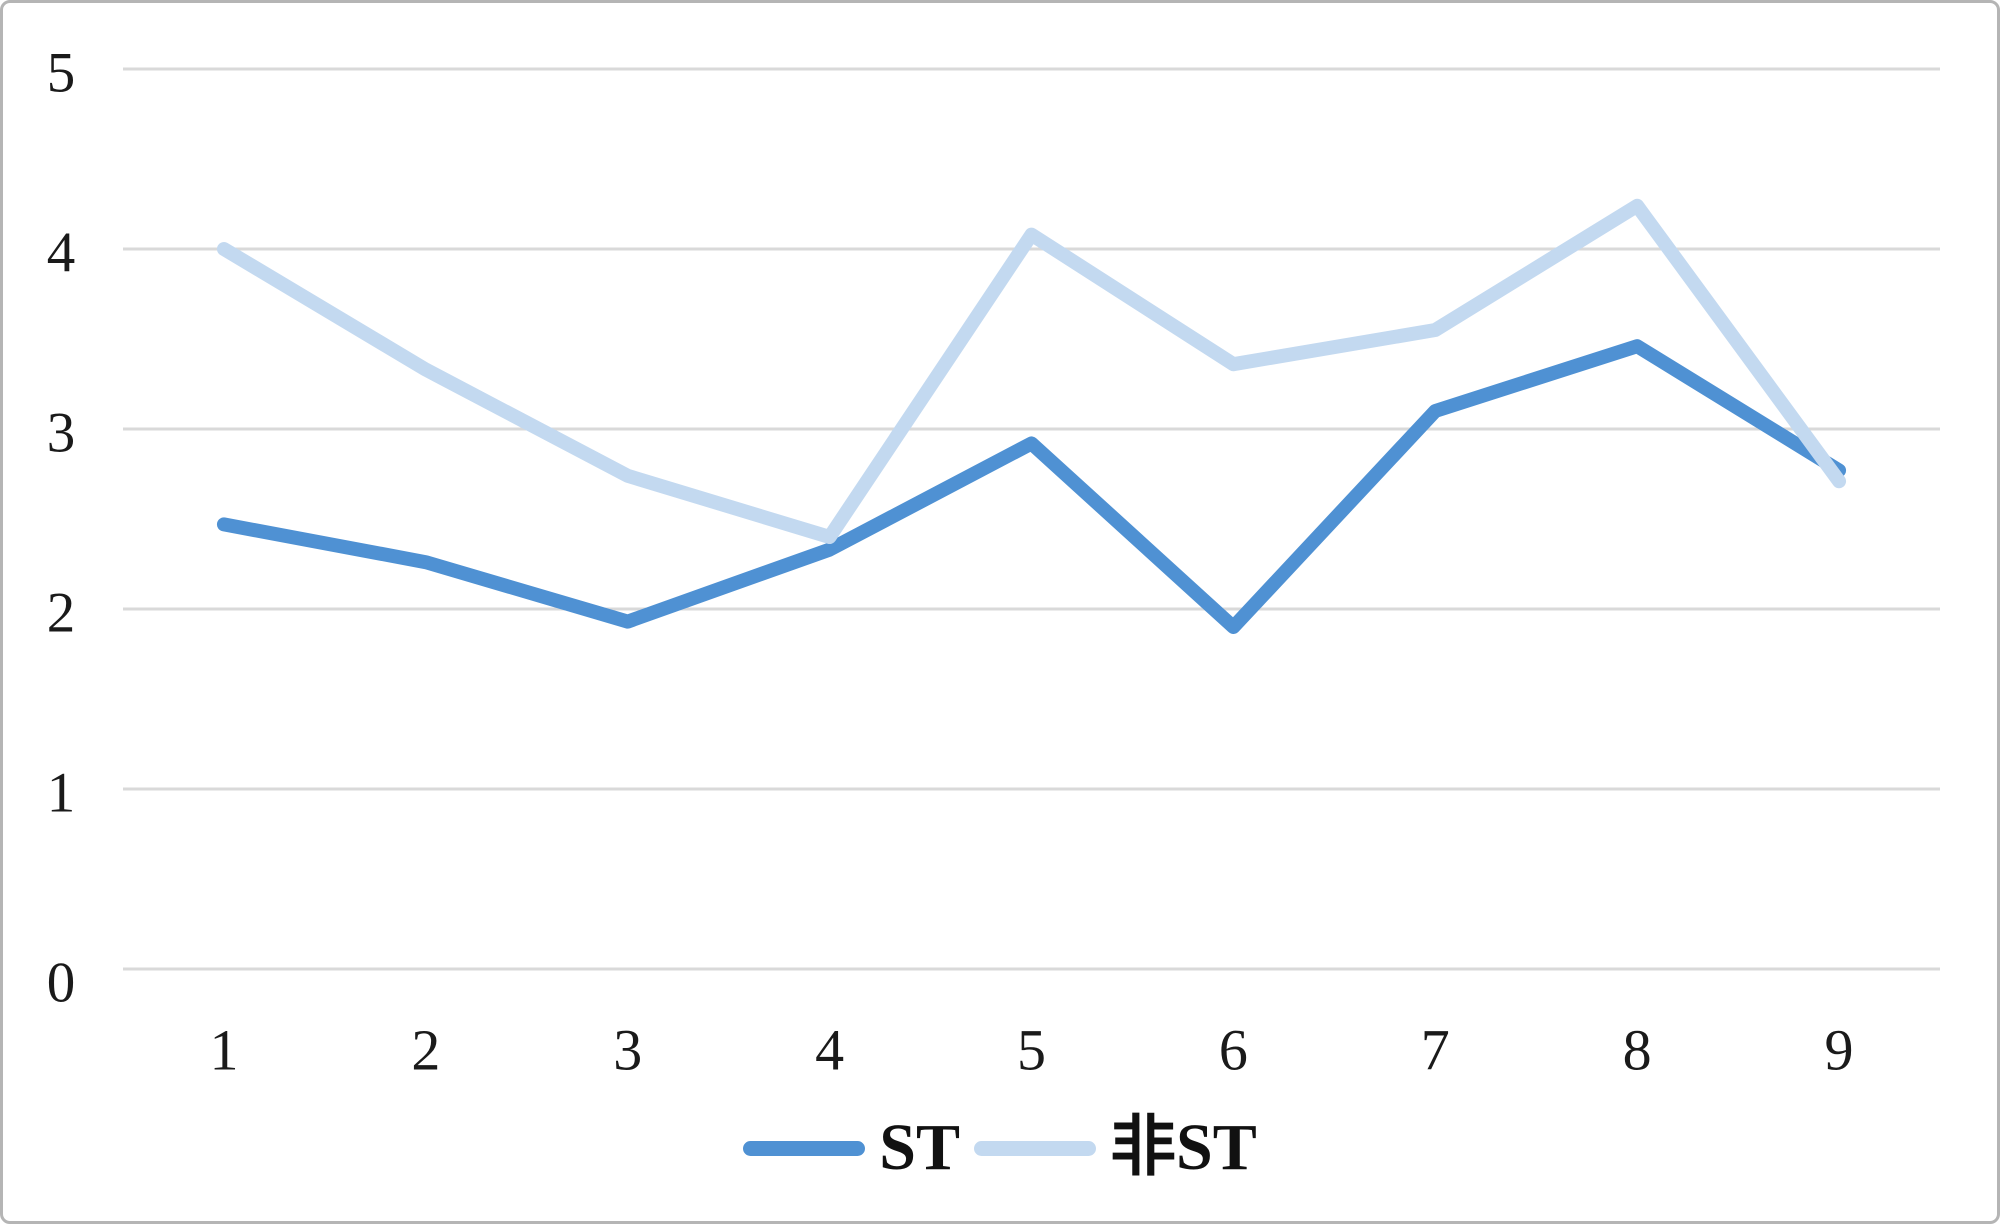 The width and height of the screenshot is (2000, 1224). Describe the element at coordinates (804, 1148) in the screenshot. I see `legend-swatch-st-icon` at that location.